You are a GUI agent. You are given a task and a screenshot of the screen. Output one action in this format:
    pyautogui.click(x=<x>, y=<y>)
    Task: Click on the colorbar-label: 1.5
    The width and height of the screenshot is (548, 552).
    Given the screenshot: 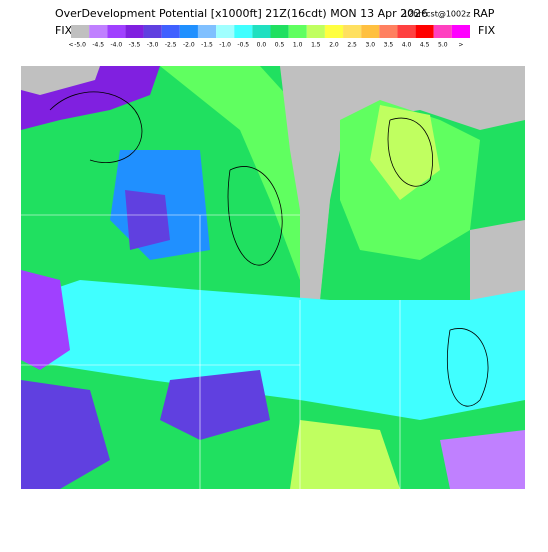 What is the action you would take?
    pyautogui.click(x=316, y=45)
    